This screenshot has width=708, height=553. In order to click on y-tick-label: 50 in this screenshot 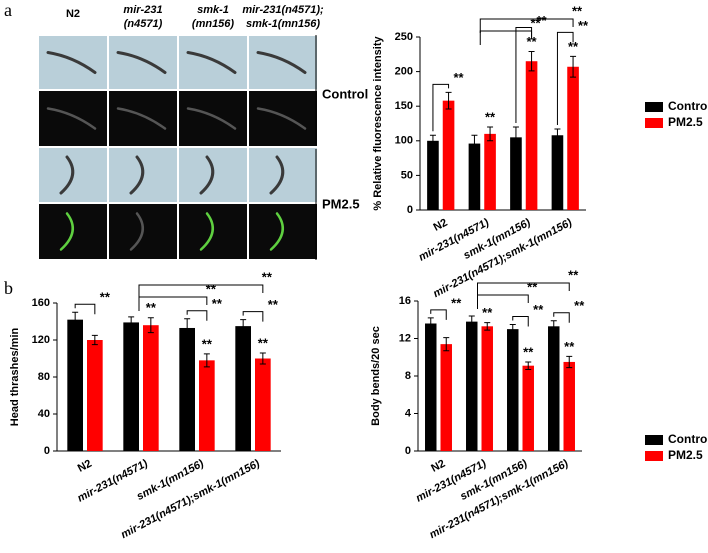, I will do `click(407, 175)`.